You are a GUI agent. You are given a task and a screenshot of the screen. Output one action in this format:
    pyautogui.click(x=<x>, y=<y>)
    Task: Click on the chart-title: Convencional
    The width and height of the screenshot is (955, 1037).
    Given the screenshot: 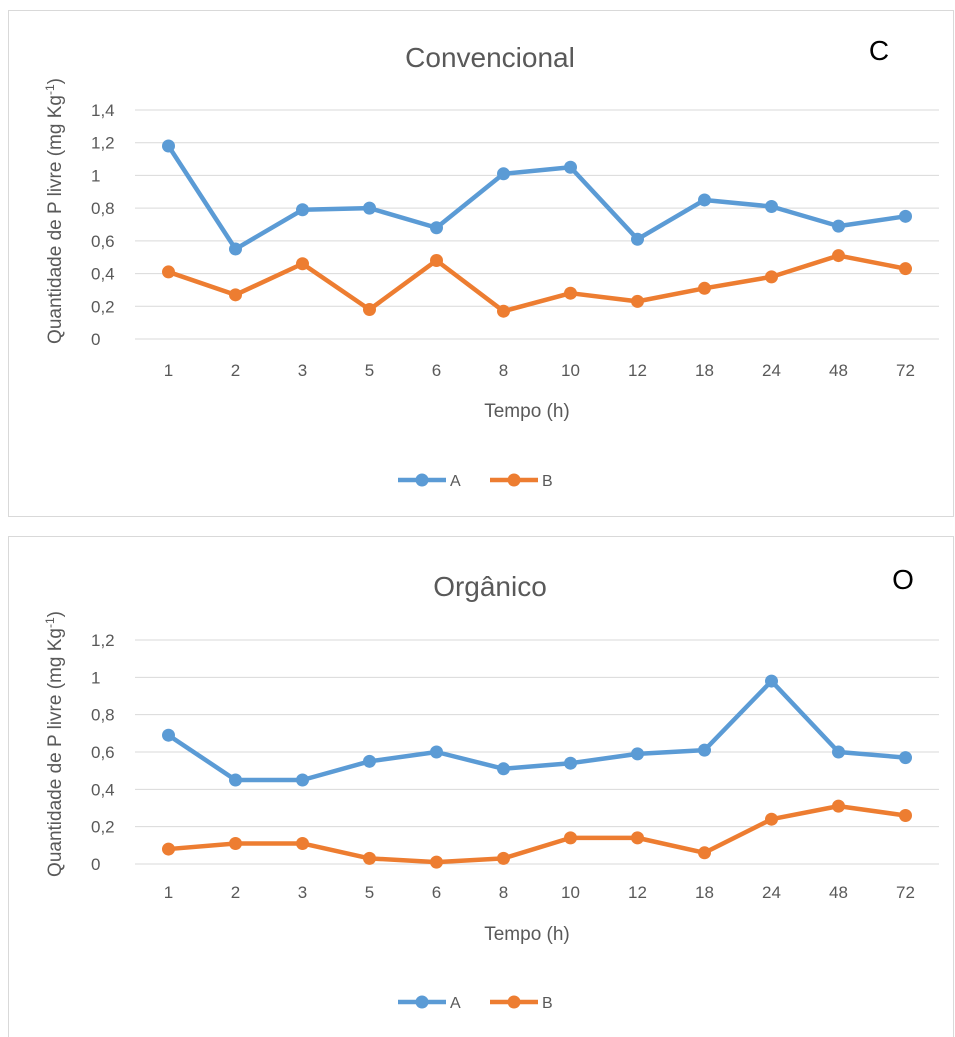 What is the action you would take?
    pyautogui.click(x=490, y=57)
    